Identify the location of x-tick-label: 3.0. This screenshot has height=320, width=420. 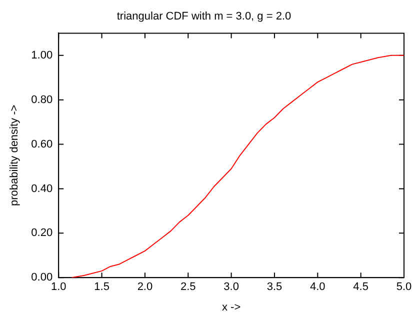
(231, 287).